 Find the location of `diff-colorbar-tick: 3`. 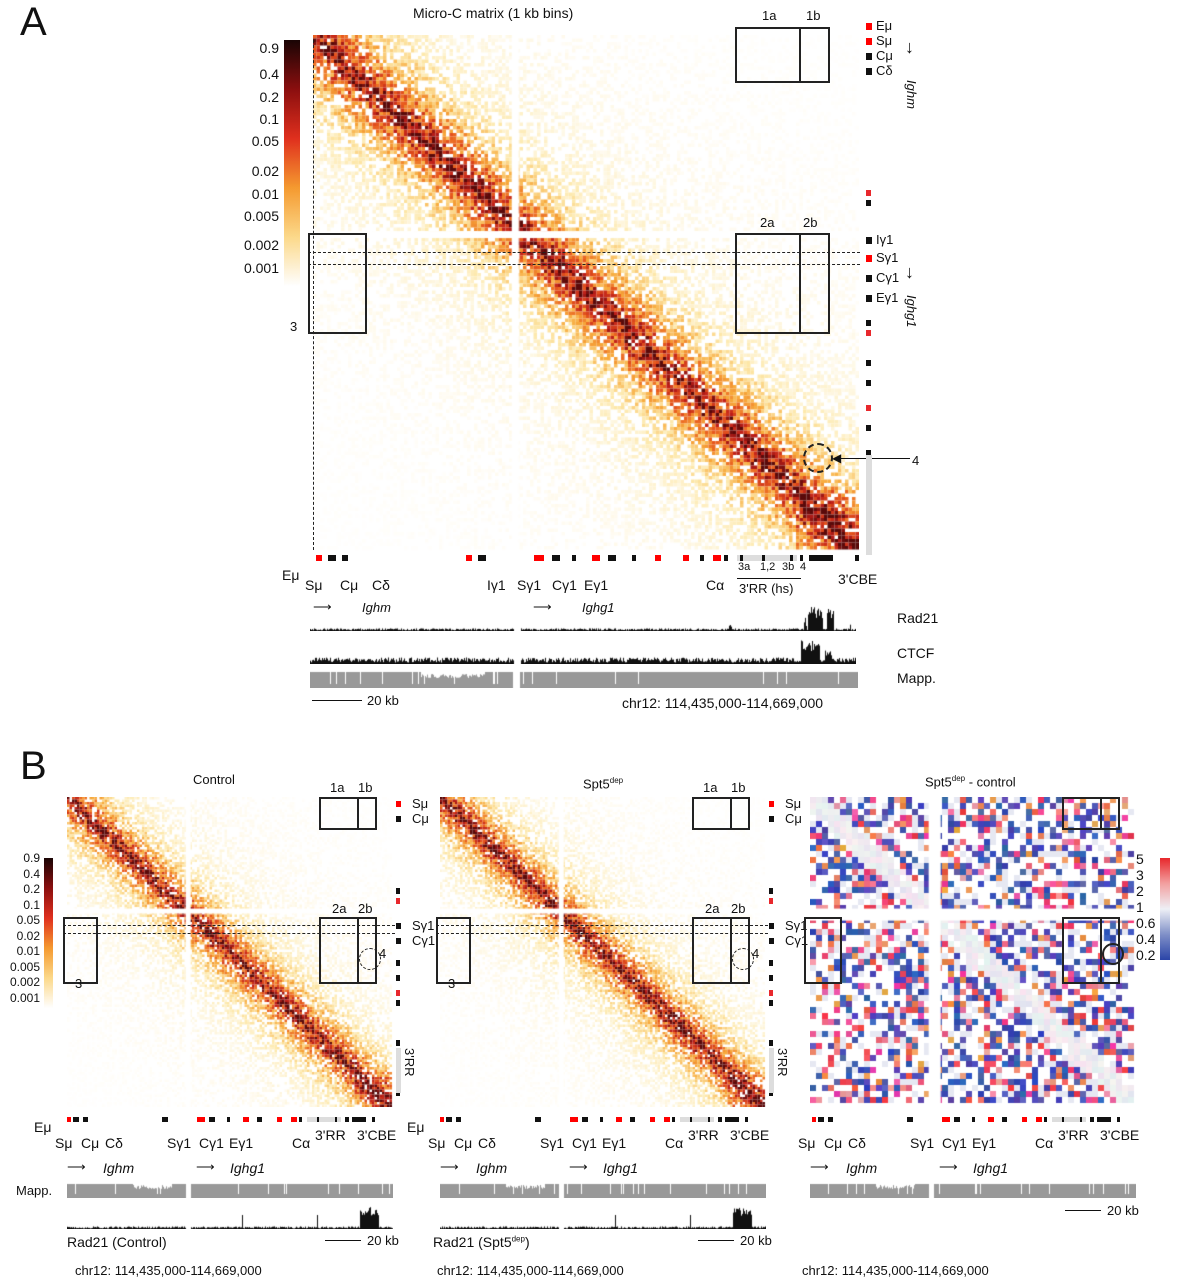

diff-colorbar-tick: 3 is located at coordinates (1140, 875).